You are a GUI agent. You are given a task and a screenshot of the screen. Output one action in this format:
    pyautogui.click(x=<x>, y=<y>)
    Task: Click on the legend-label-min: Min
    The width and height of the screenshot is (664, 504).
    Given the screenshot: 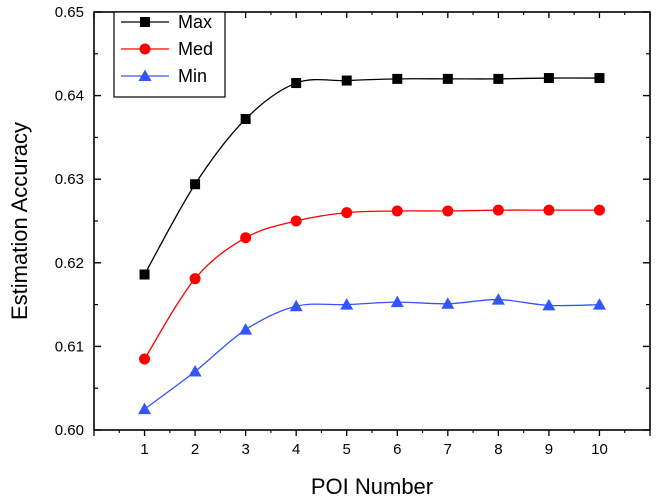 What is the action you would take?
    pyautogui.click(x=192, y=76)
    